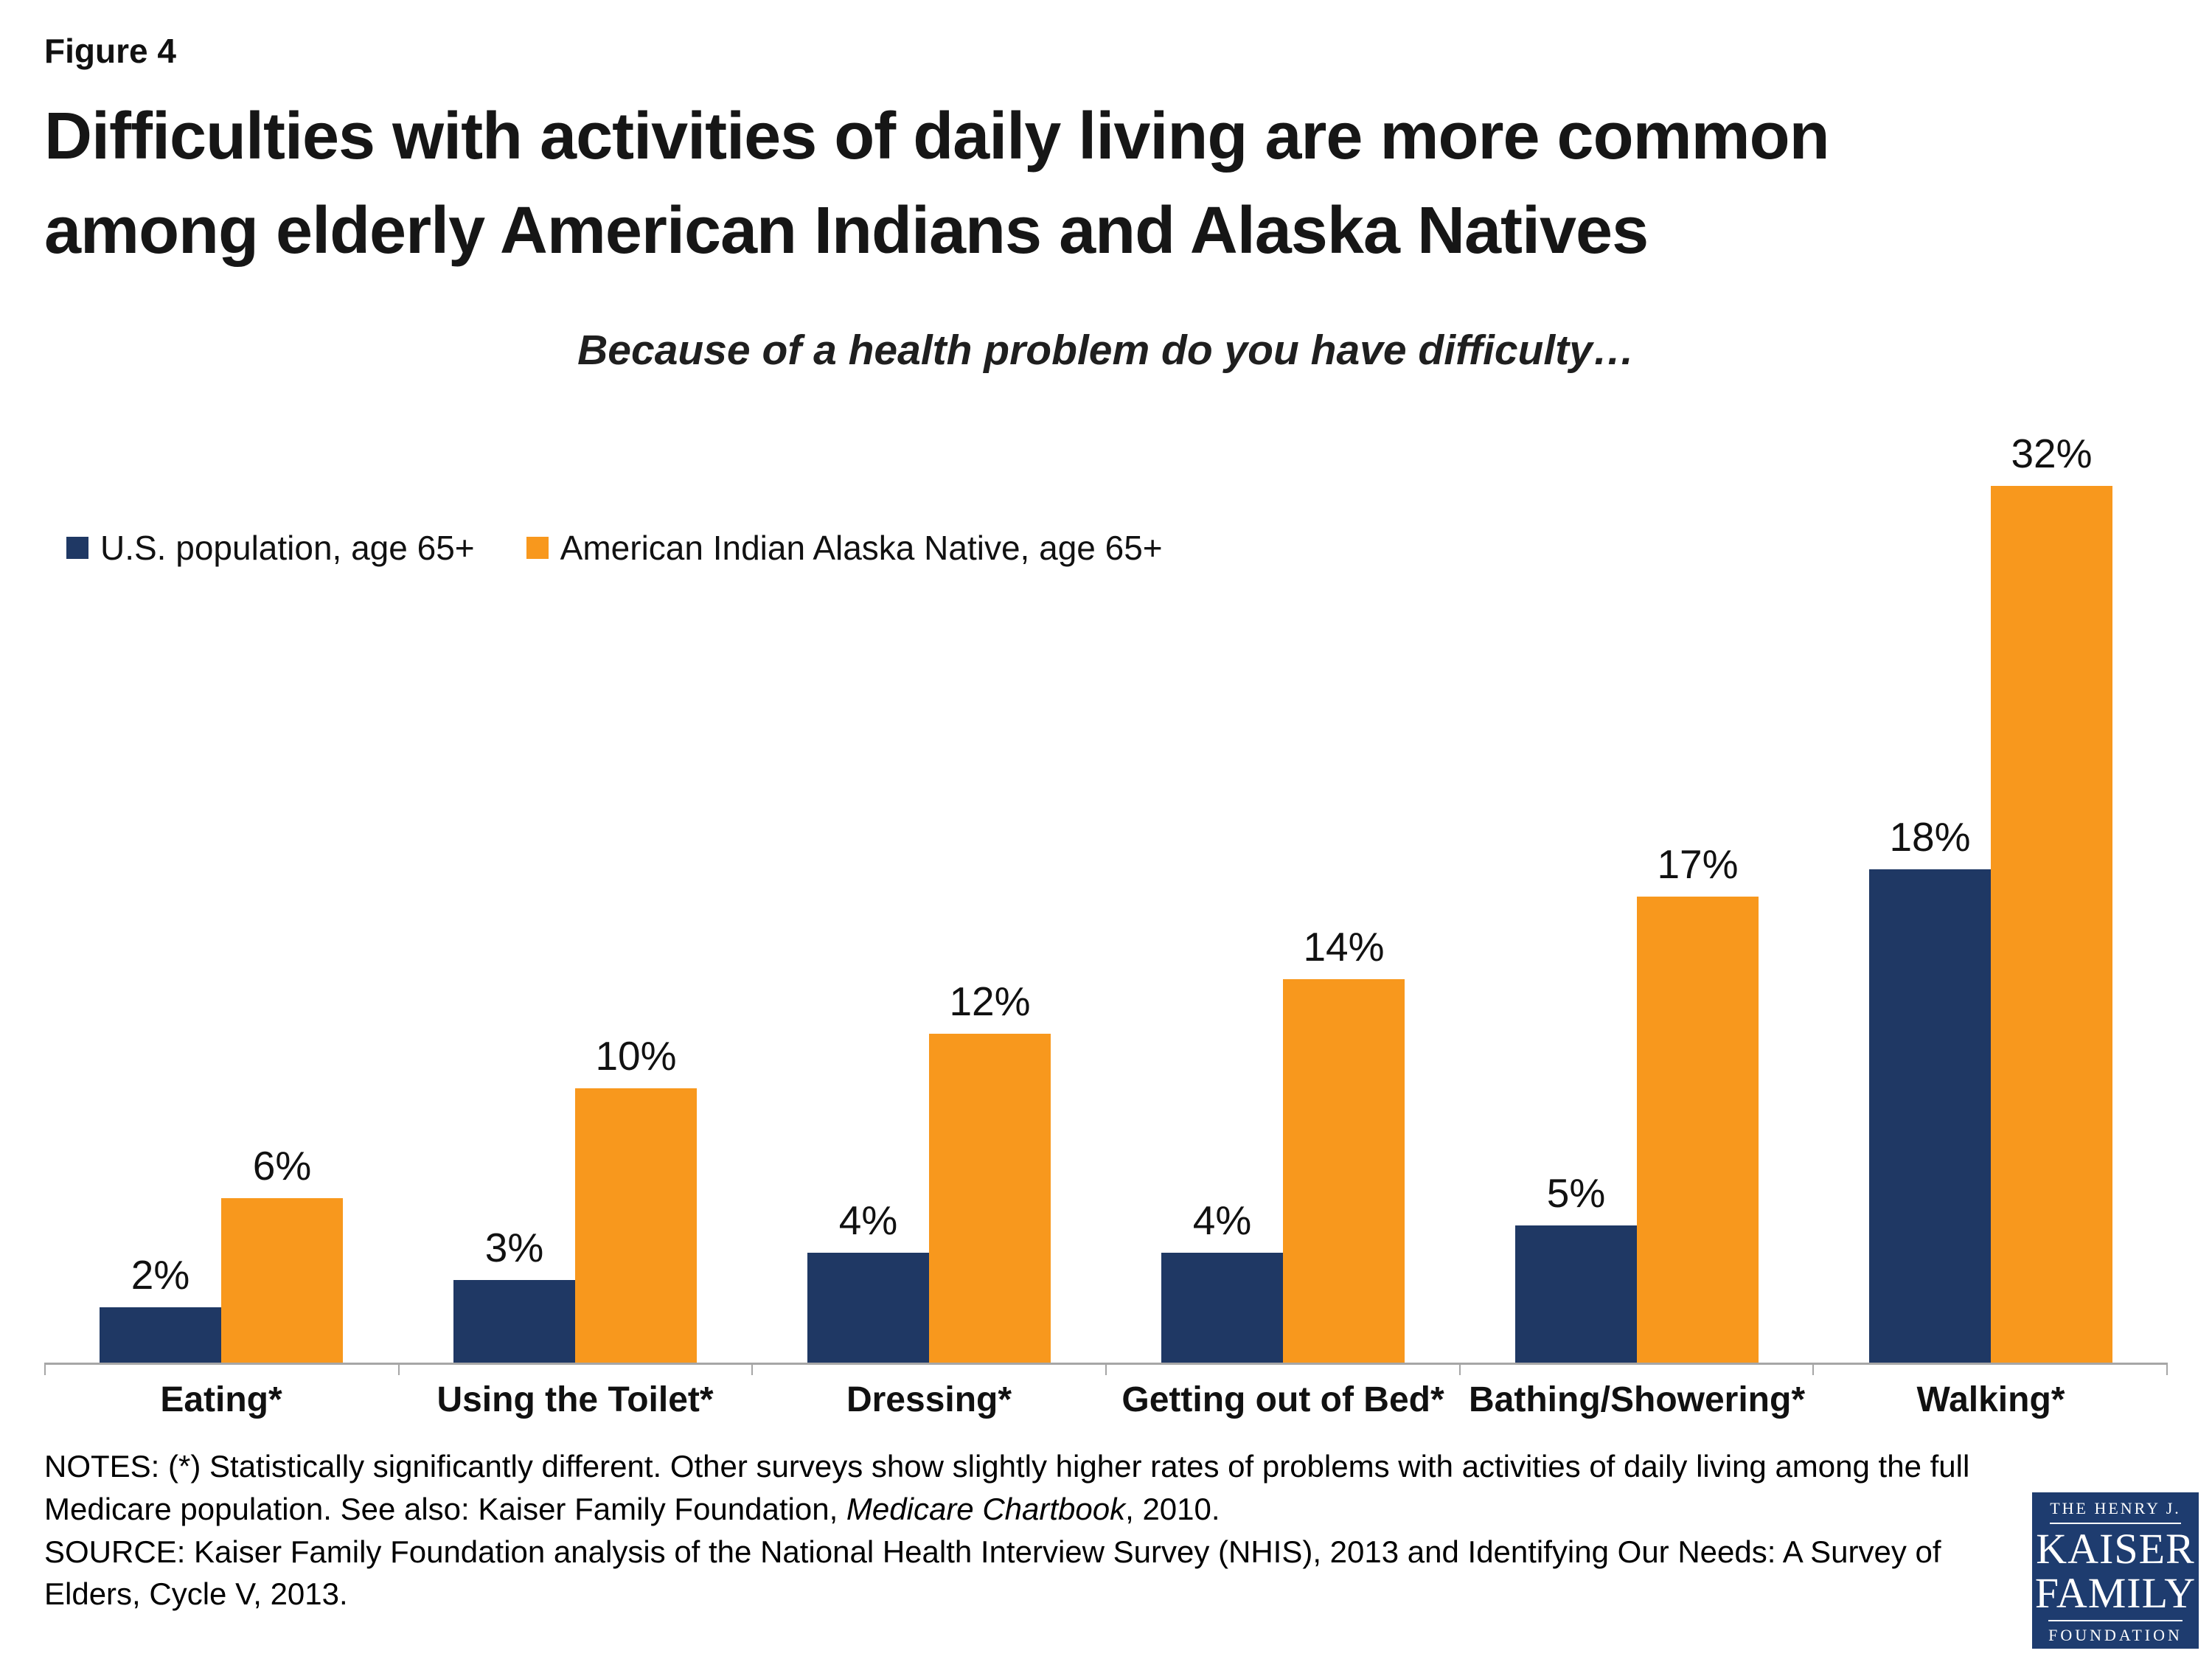 The height and width of the screenshot is (1659, 2212). Describe the element at coordinates (2115, 1511) in the screenshot. I see `logo-top-text: THE HENRY J.` at that location.